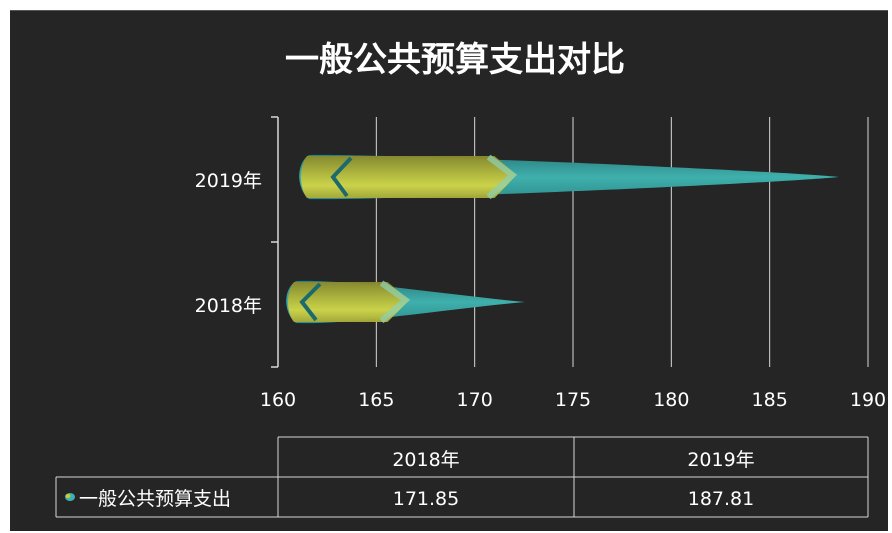 The width and height of the screenshot is (892, 533). What do you see at coordinates (228, 181) in the screenshot?
I see `y-tick-label-2019: 2019年` at bounding box center [228, 181].